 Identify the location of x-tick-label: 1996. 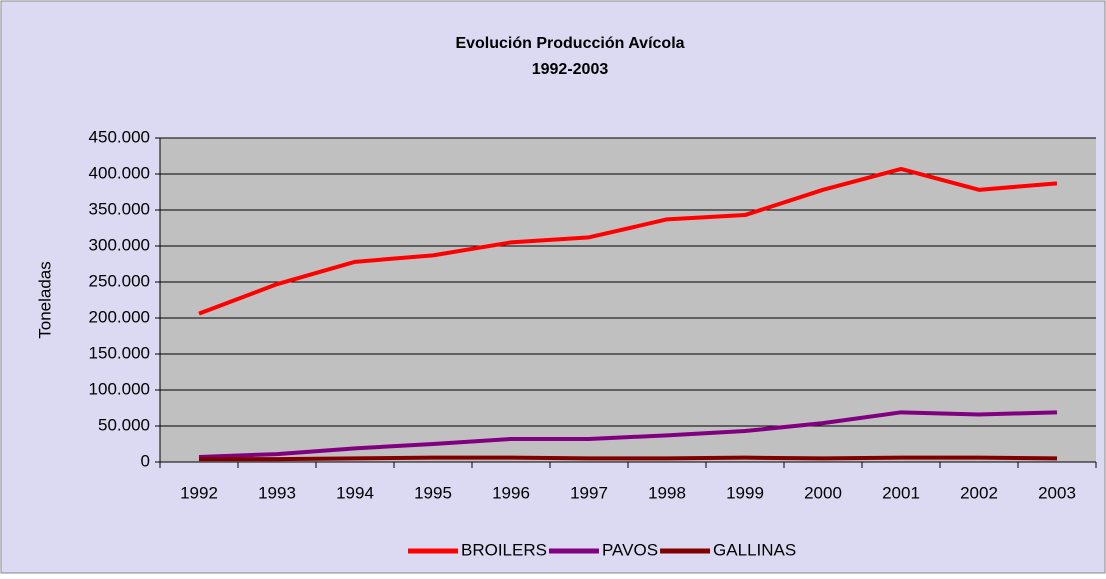
(511, 492).